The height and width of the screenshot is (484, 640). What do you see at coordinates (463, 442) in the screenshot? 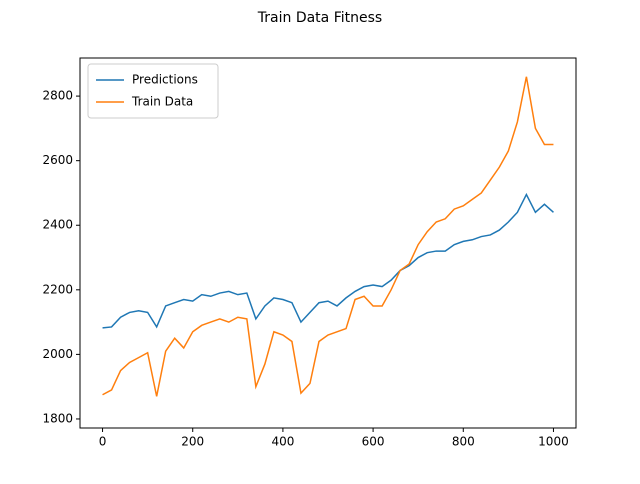
I see `x-tick-label: 800` at bounding box center [463, 442].